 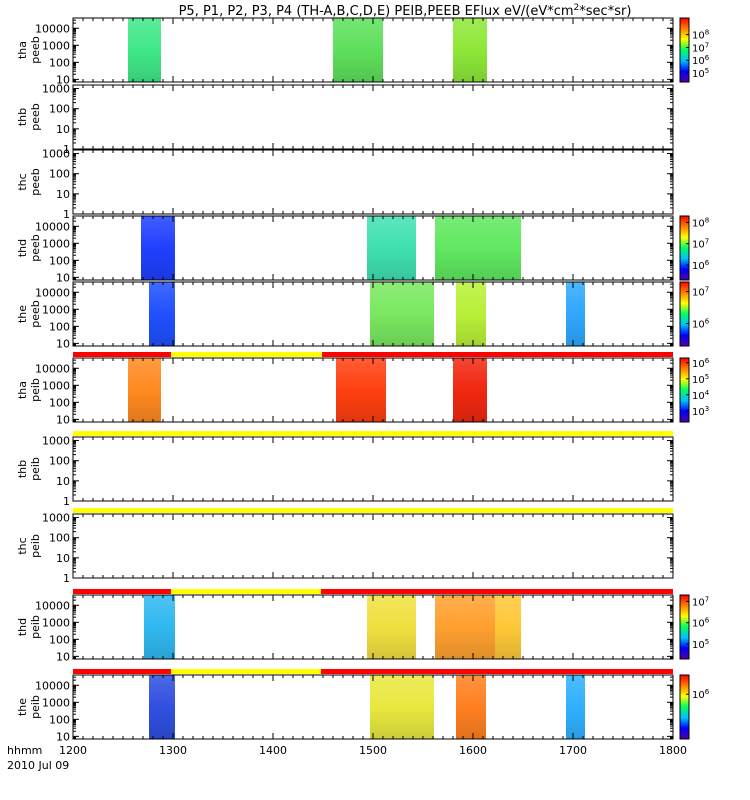 What do you see at coordinates (66, 501) in the screenshot?
I see `y-tick-label: 1` at bounding box center [66, 501].